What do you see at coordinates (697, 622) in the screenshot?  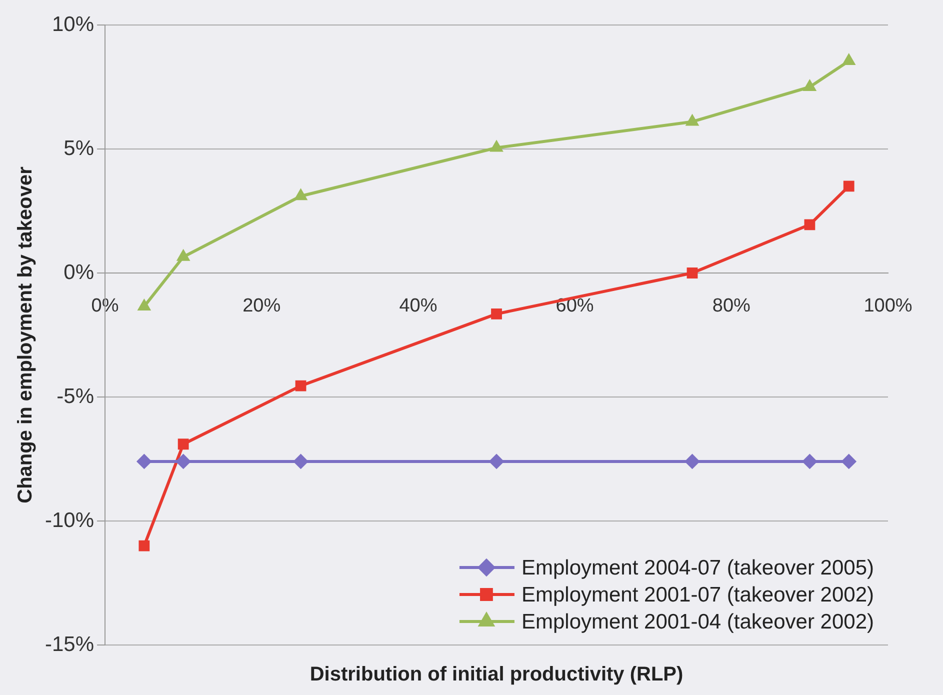 I see `legend-label: Employment 2001-04 (takeover 2002)` at bounding box center [697, 622].